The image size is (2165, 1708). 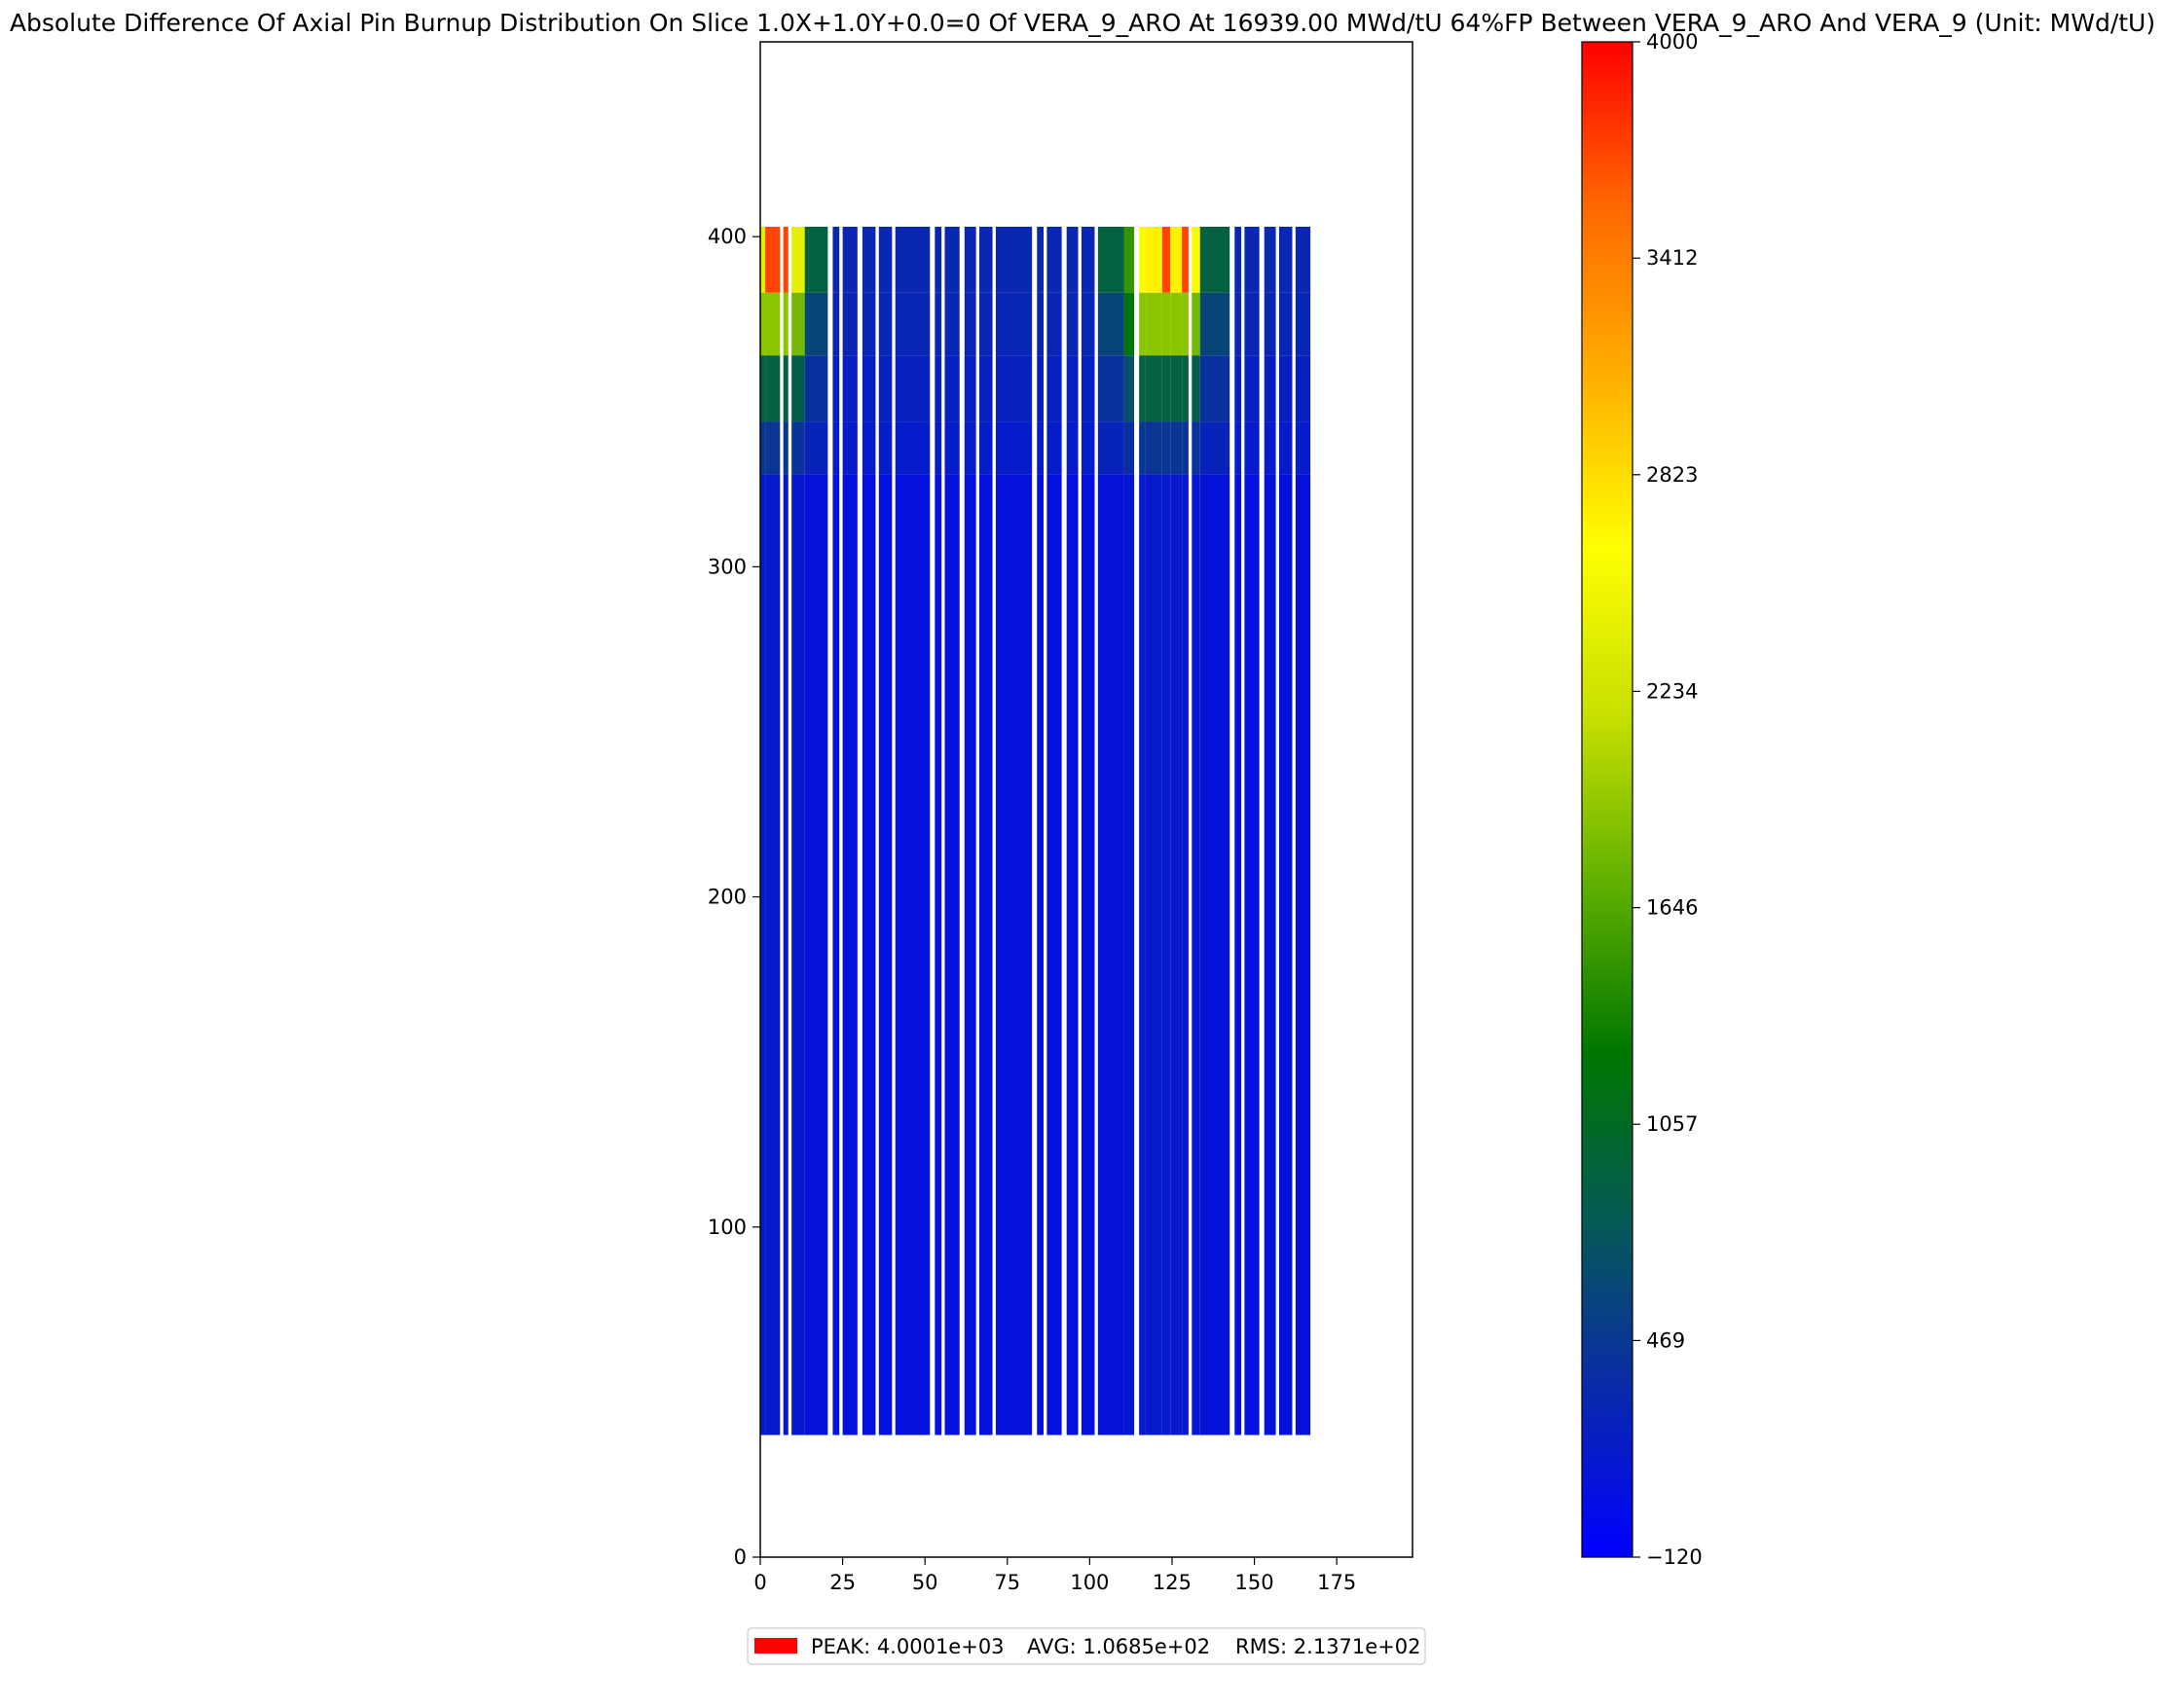 What do you see at coordinates (1665, 1340) in the screenshot?
I see `colorbar-tick-label: 469` at bounding box center [1665, 1340].